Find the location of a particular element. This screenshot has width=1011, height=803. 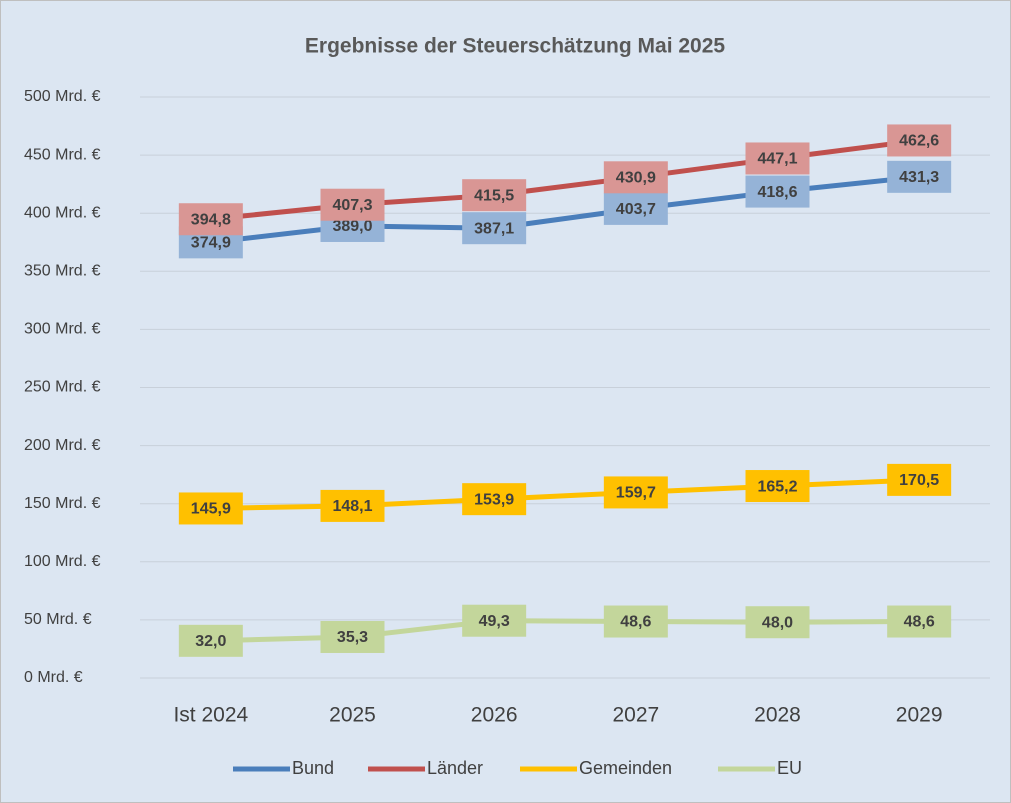

data-label: 418,6 is located at coordinates (777, 192).